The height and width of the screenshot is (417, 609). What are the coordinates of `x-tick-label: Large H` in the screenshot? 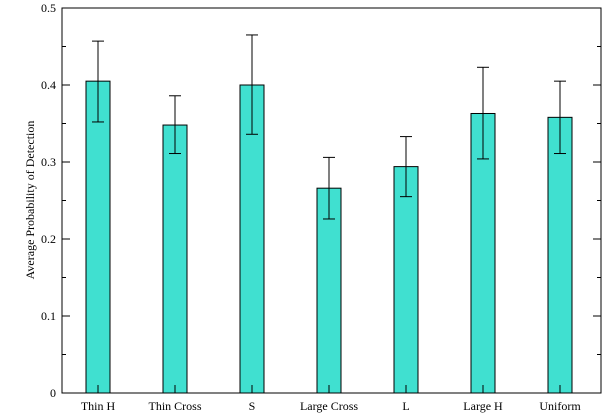 It's located at (483, 406).